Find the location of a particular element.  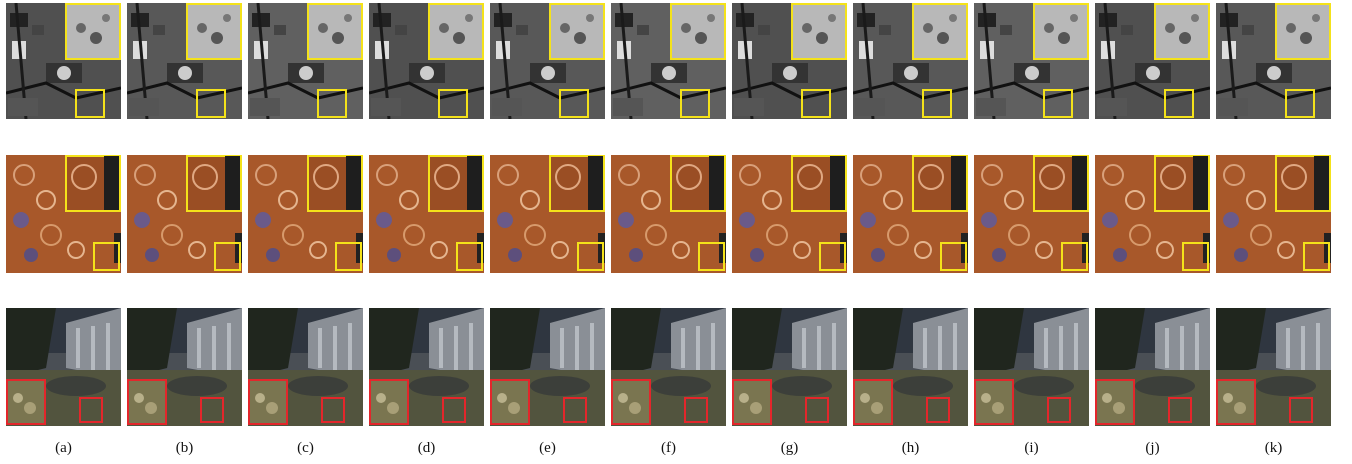

column-labels: (a) (b) (c) (d) (e) (f) (g) (h) (i) (j) (k) is located at coordinates (668, 448).